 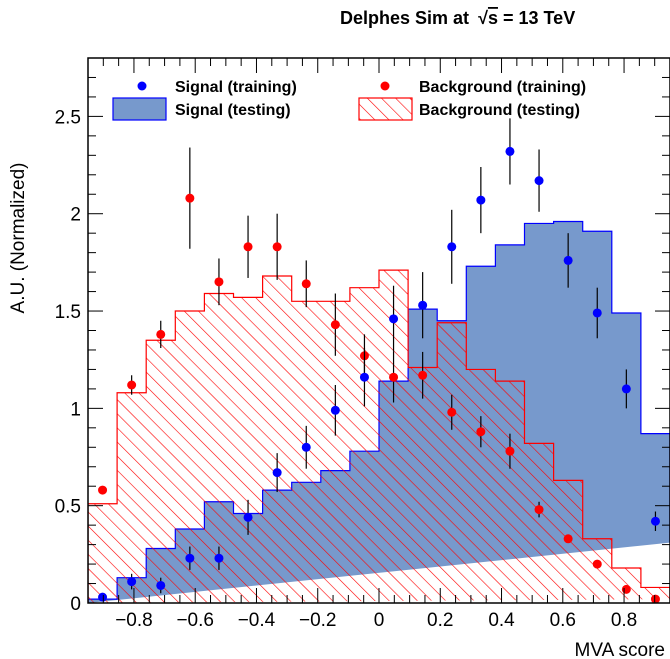 I want to click on y-tick-label: 0, so click(x=75, y=604).